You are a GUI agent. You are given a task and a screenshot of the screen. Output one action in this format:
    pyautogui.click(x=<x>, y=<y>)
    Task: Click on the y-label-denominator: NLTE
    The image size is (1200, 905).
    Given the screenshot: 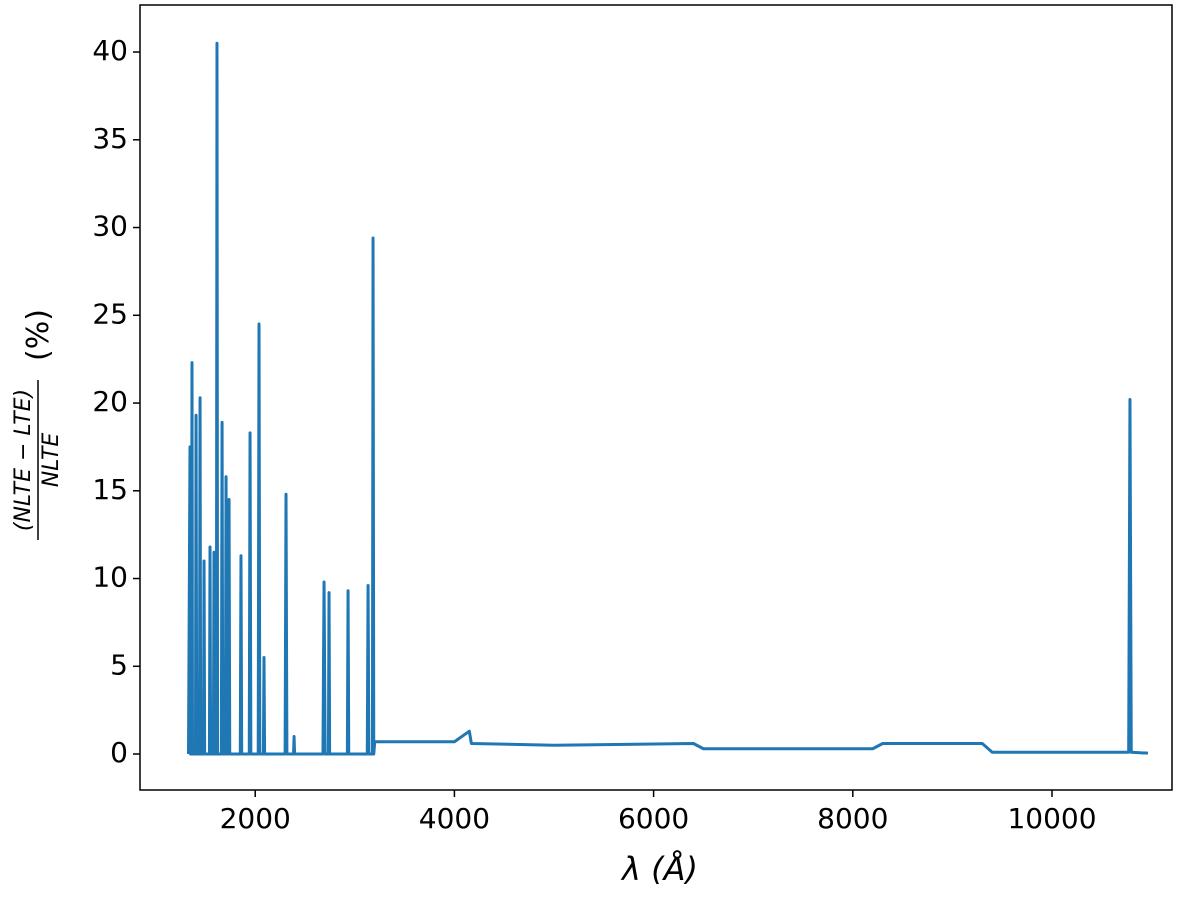 What is the action you would take?
    pyautogui.click(x=51, y=460)
    